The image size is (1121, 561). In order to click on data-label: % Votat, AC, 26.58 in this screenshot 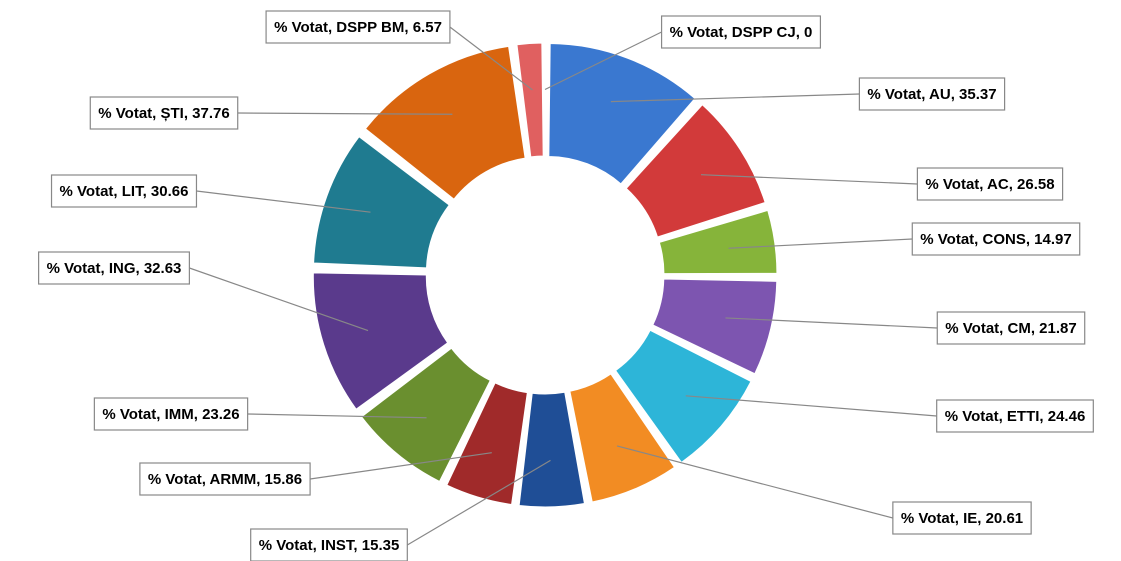, I will do `click(989, 184)`.